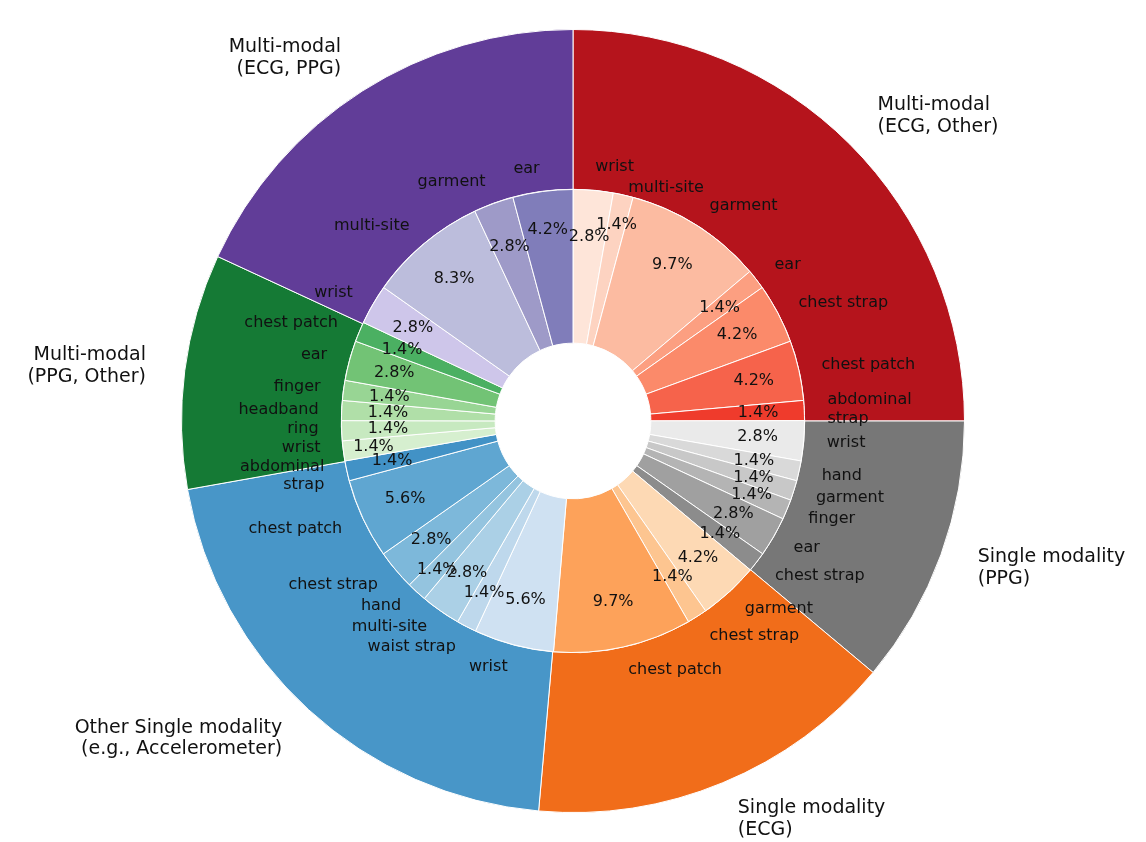  Describe the element at coordinates (811, 816) in the screenshot. I see `slice-label: Single modality (ECG)` at that location.